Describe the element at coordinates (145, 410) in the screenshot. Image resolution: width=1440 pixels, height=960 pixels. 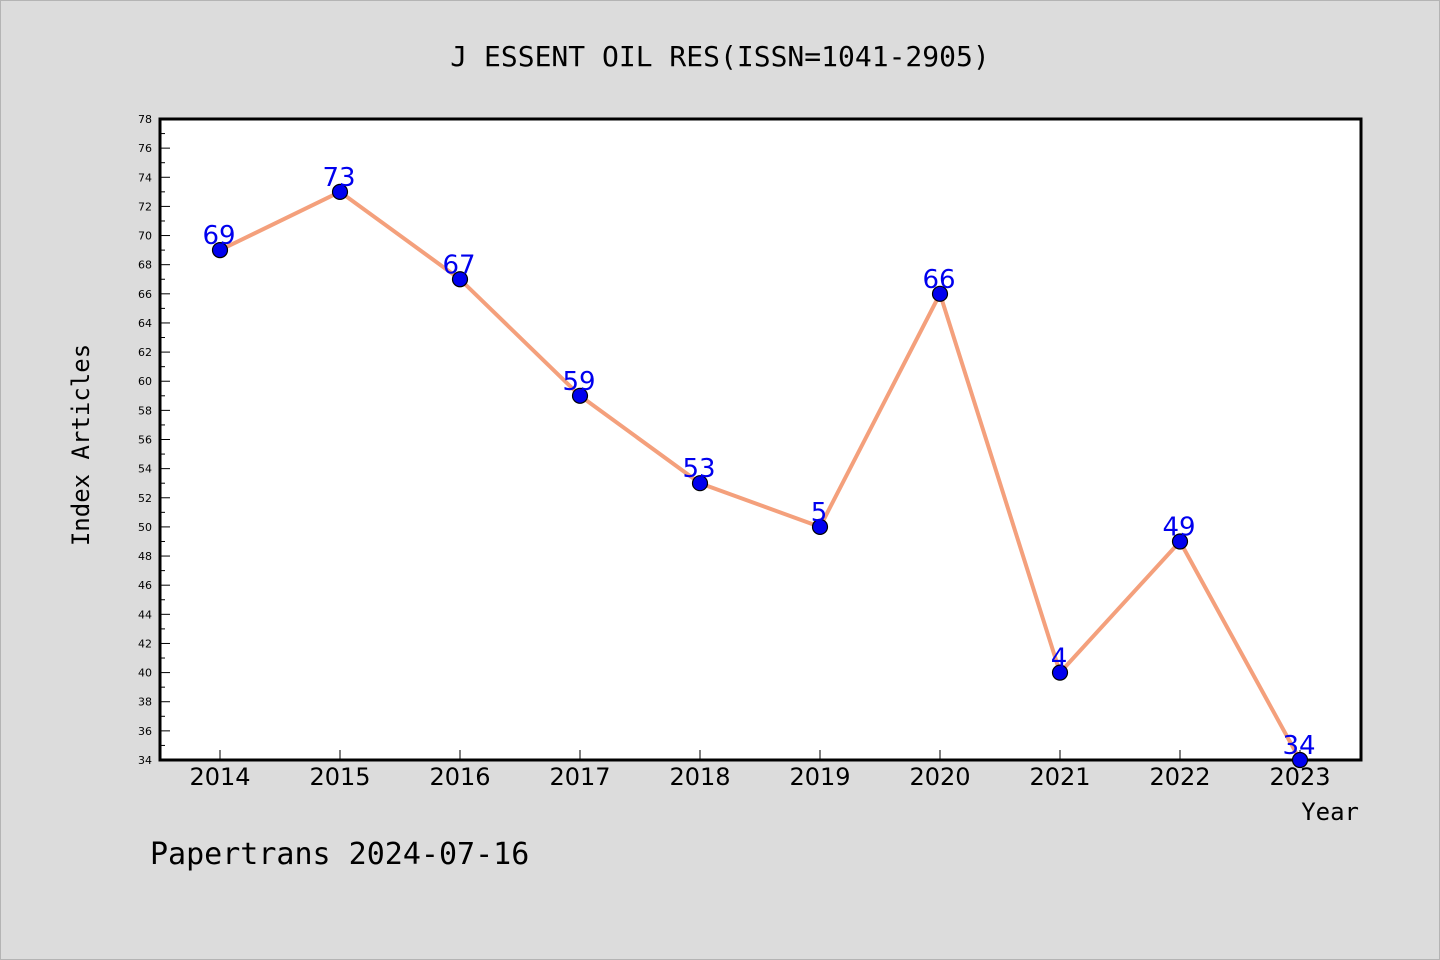
I see `y-tick-label: 58` at that location.